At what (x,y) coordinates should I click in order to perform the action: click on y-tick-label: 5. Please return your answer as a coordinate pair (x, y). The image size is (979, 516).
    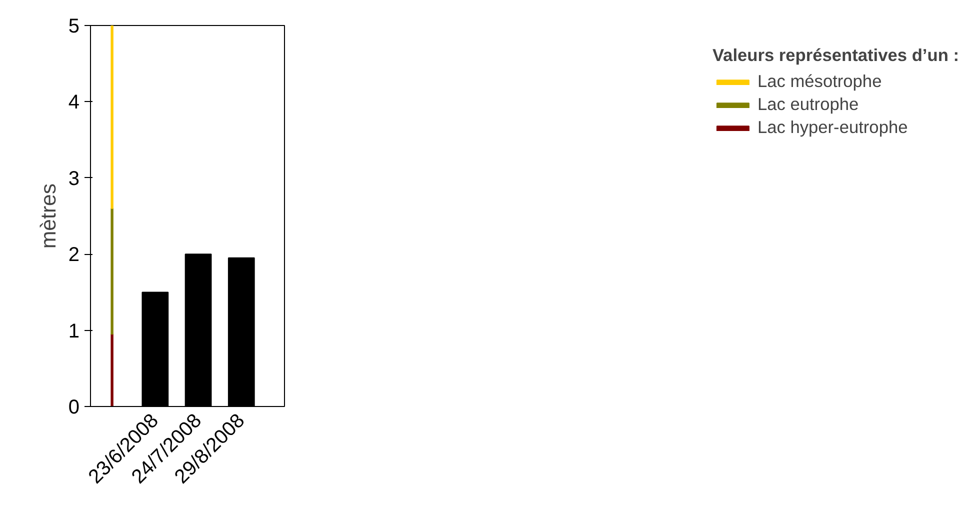
    Looking at the image, I should click on (74, 27).